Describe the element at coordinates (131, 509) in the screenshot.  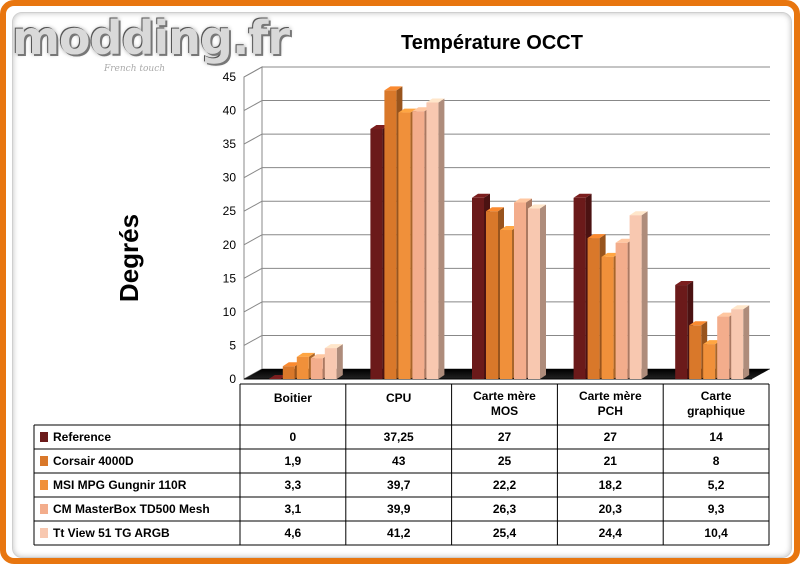
I see `legend-label: CM MasterBox TD500 Mesh` at that location.